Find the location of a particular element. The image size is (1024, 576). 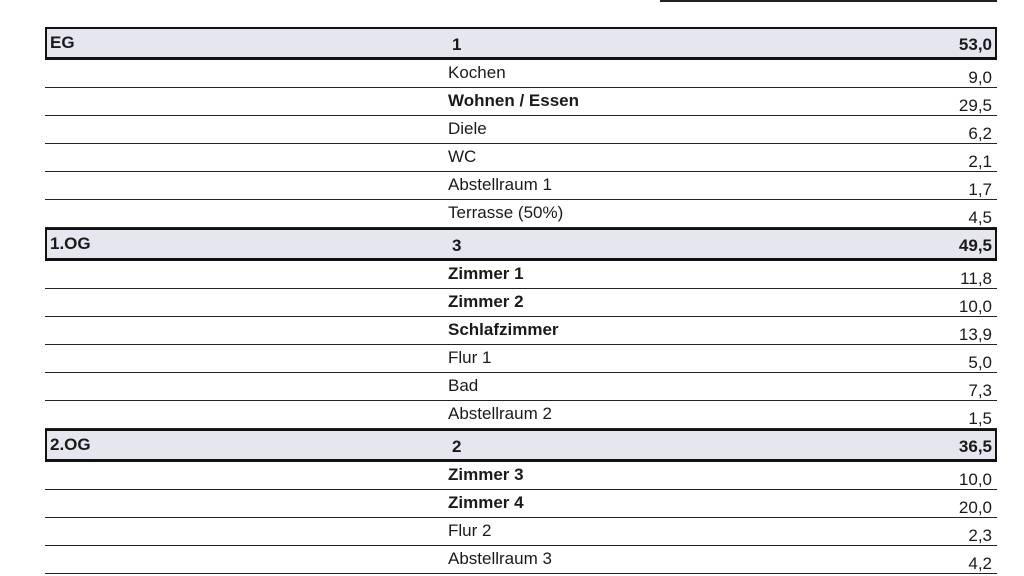

top-rule is located at coordinates (828, 1).